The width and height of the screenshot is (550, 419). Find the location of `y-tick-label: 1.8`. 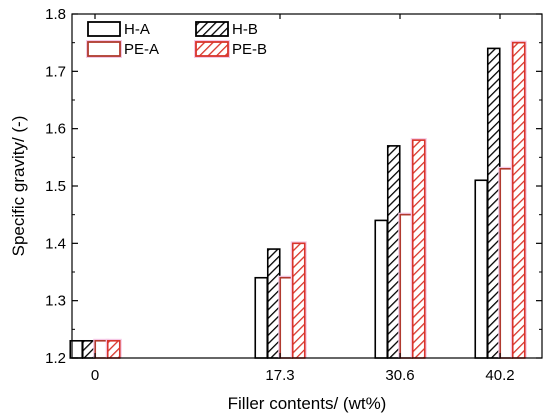

y-tick-label: 1.8 is located at coordinates (55, 14).